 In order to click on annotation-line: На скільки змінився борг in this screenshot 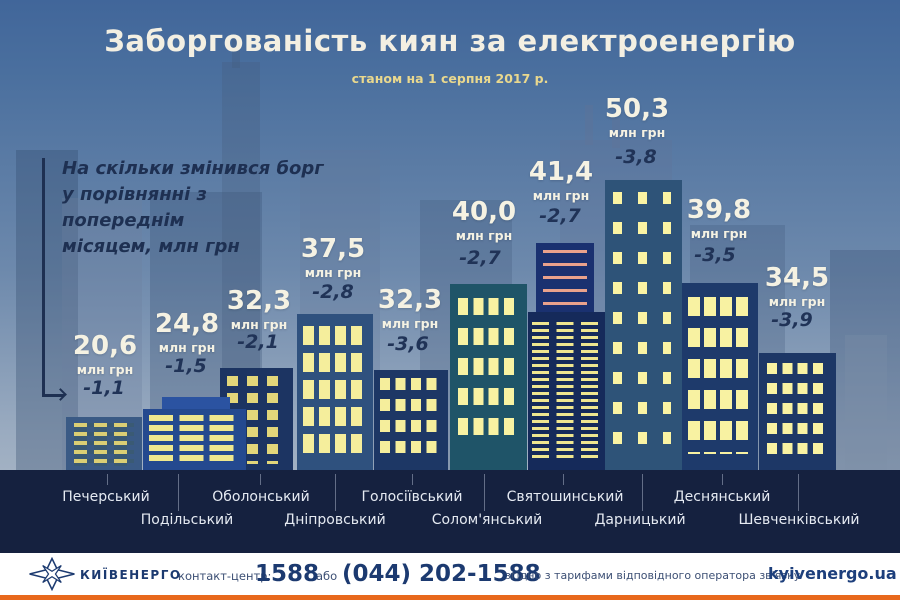, I will do `click(193, 168)`.